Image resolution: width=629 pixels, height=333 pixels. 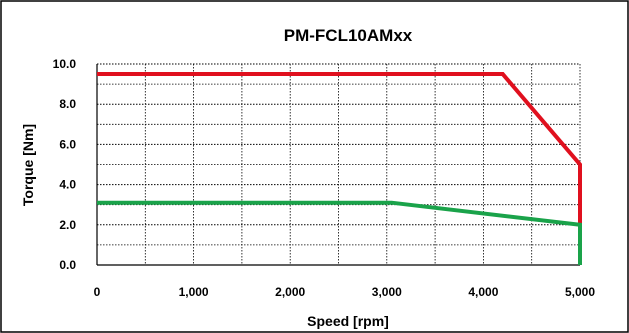 What do you see at coordinates (483, 292) in the screenshot?
I see `x-tick-label: 4,000` at bounding box center [483, 292].